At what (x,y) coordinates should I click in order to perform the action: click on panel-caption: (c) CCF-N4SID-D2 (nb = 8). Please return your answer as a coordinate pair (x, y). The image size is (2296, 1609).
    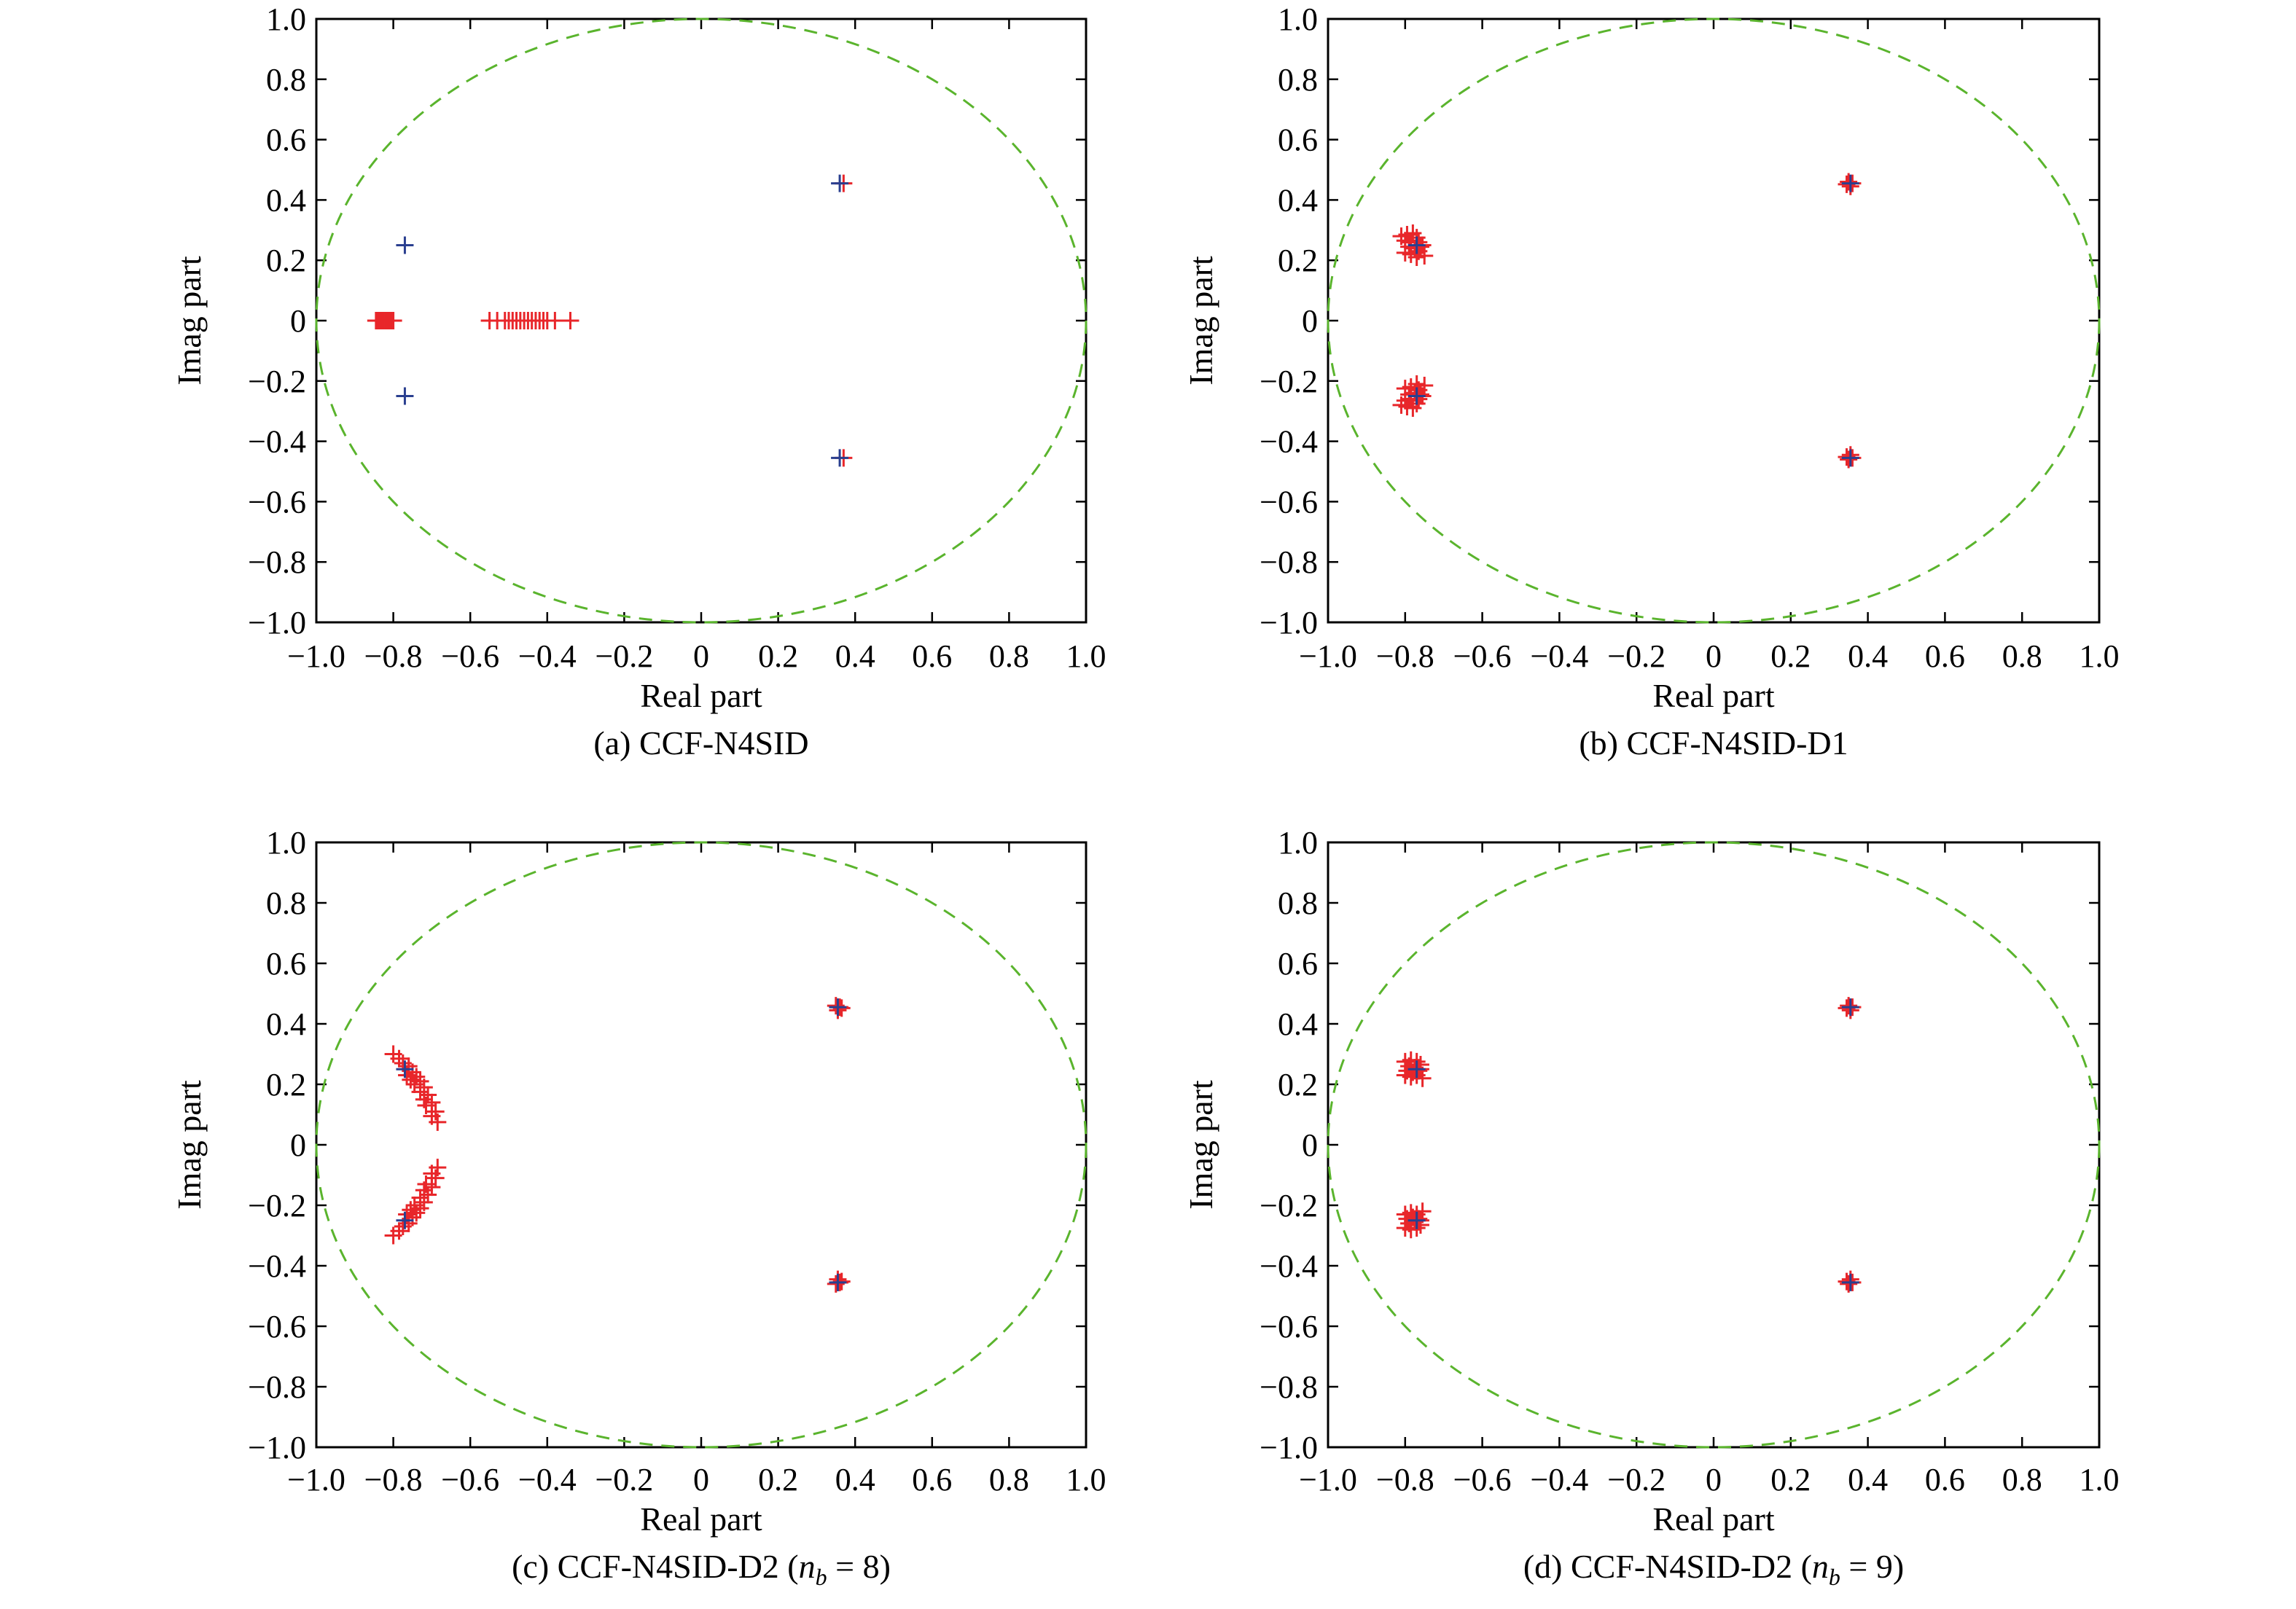
    Looking at the image, I should click on (702, 1569).